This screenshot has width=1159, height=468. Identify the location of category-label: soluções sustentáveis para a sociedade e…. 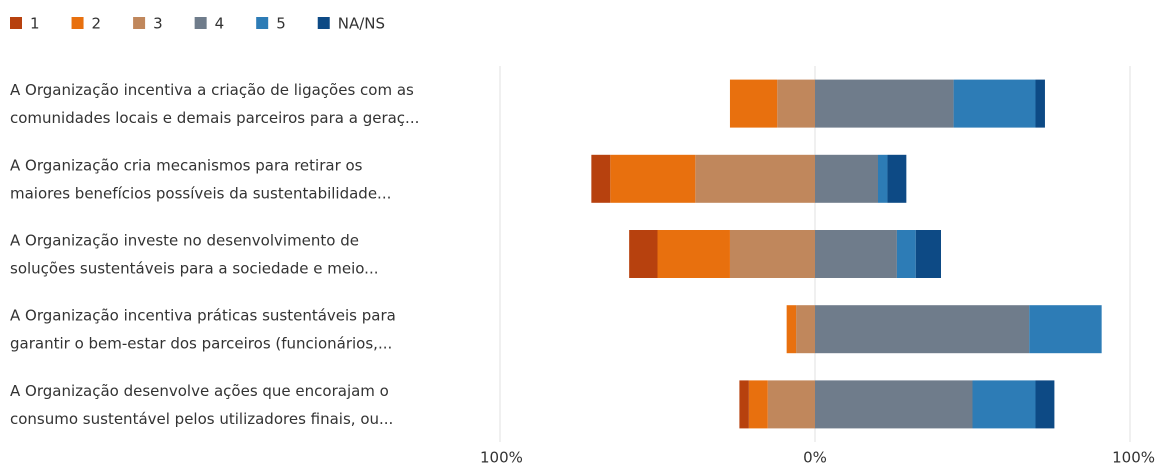
(194, 269).